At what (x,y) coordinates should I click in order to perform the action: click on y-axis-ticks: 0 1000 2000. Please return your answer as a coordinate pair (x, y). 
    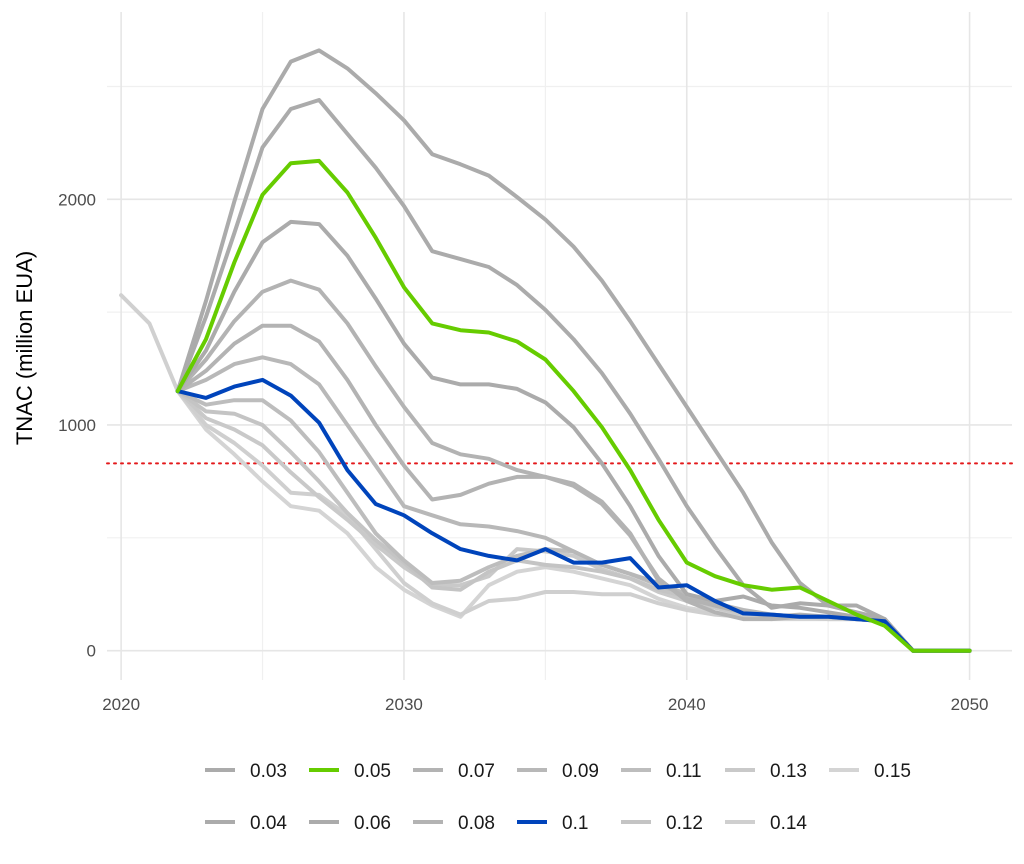
    Looking at the image, I should click on (77, 425).